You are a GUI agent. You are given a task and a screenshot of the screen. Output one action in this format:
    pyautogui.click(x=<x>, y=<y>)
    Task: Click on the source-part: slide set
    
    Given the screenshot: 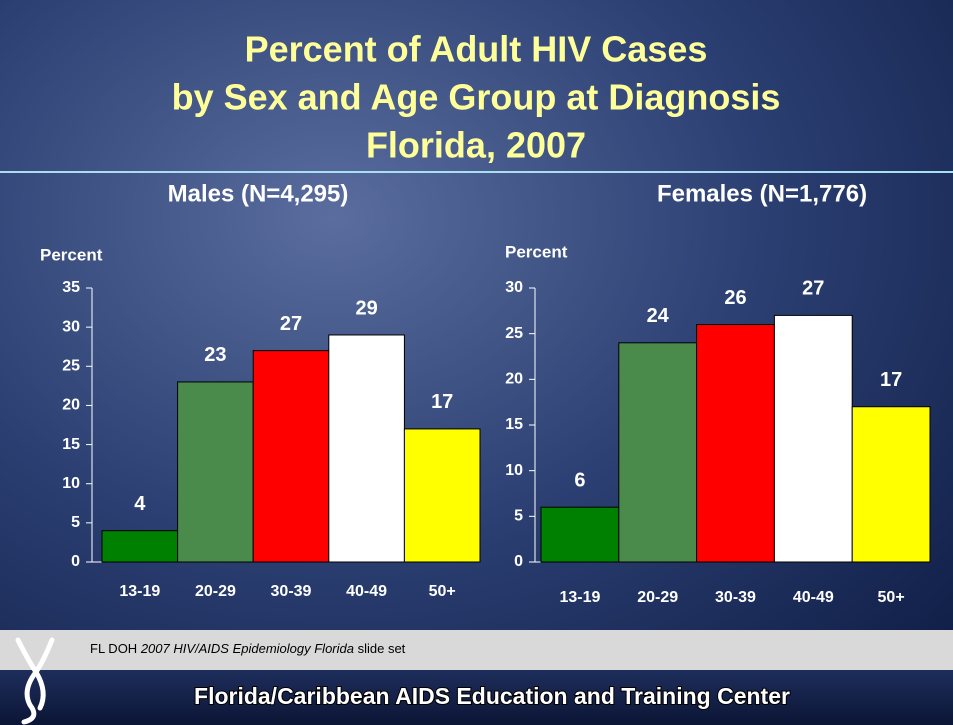 What is the action you would take?
    pyautogui.click(x=380, y=648)
    